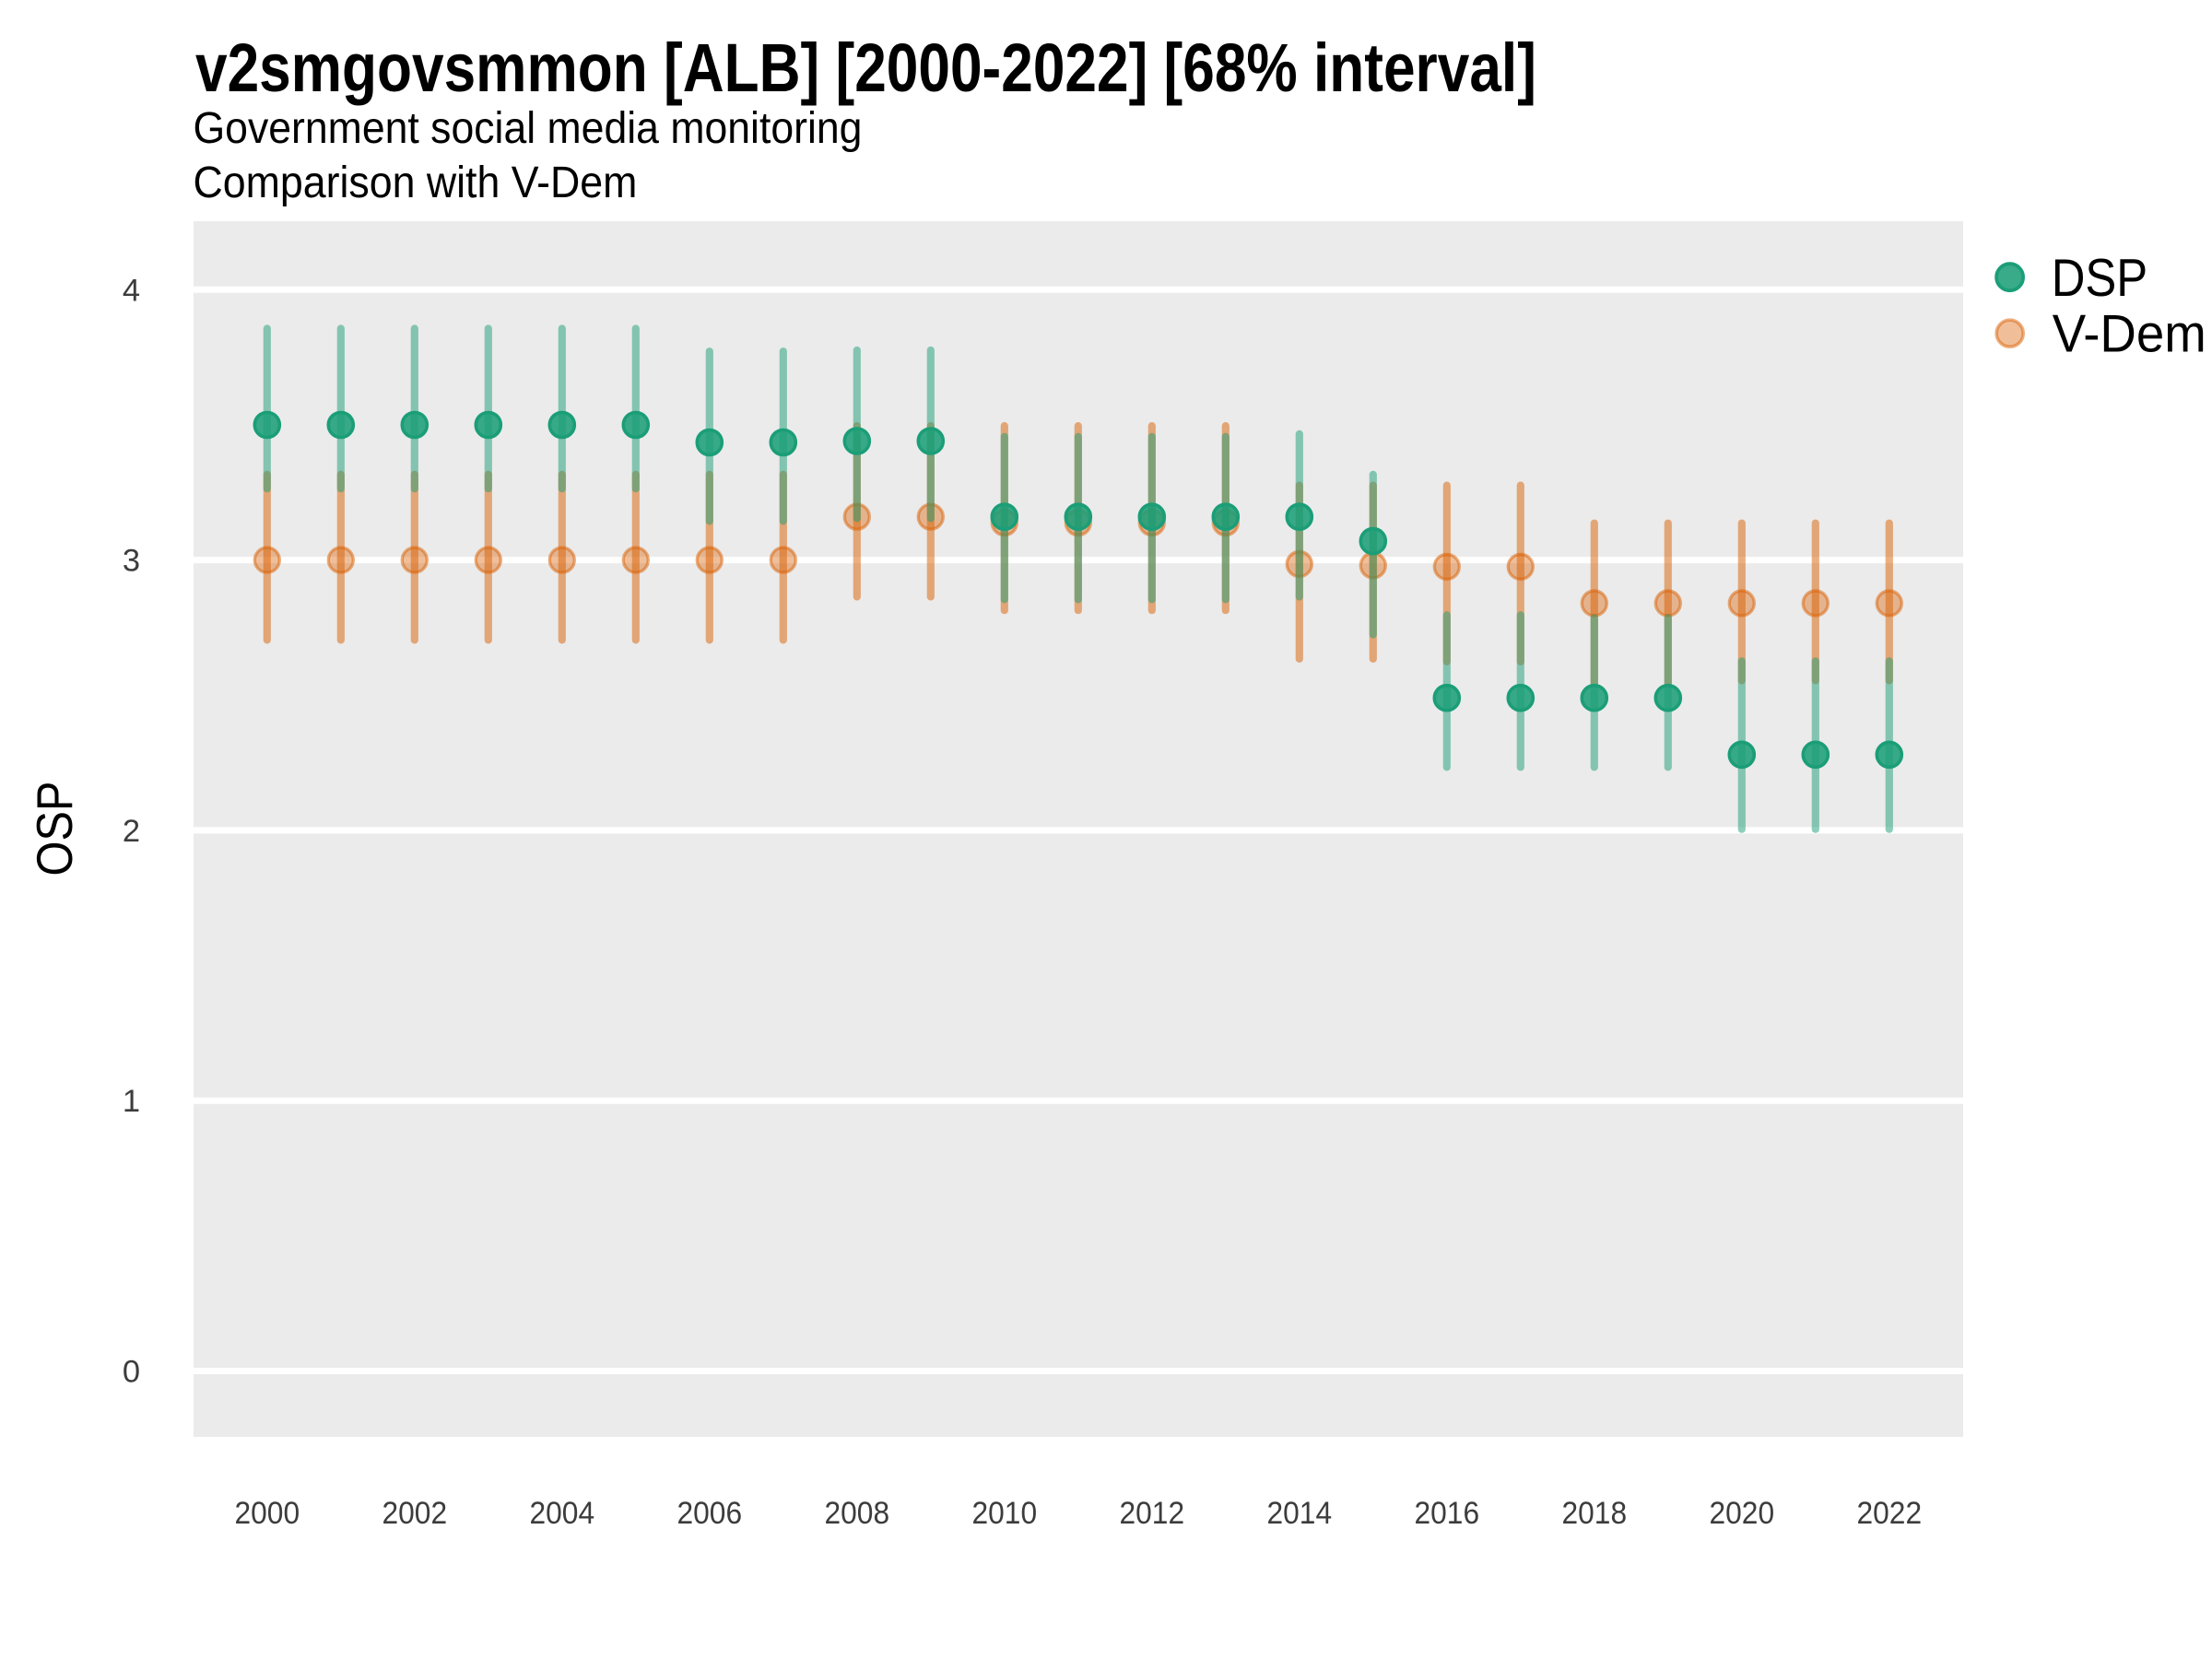 The width and height of the screenshot is (2212, 1659). What do you see at coordinates (1742, 1514) in the screenshot?
I see `svg-text: 2020` at bounding box center [1742, 1514].